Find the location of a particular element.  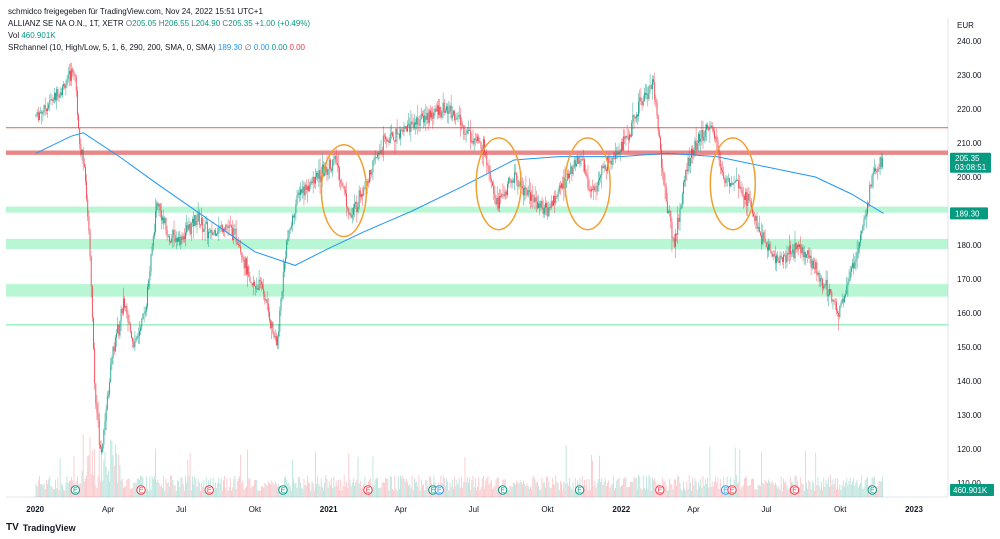

tradingview-brand: TV TradingView is located at coordinates (41, 527).